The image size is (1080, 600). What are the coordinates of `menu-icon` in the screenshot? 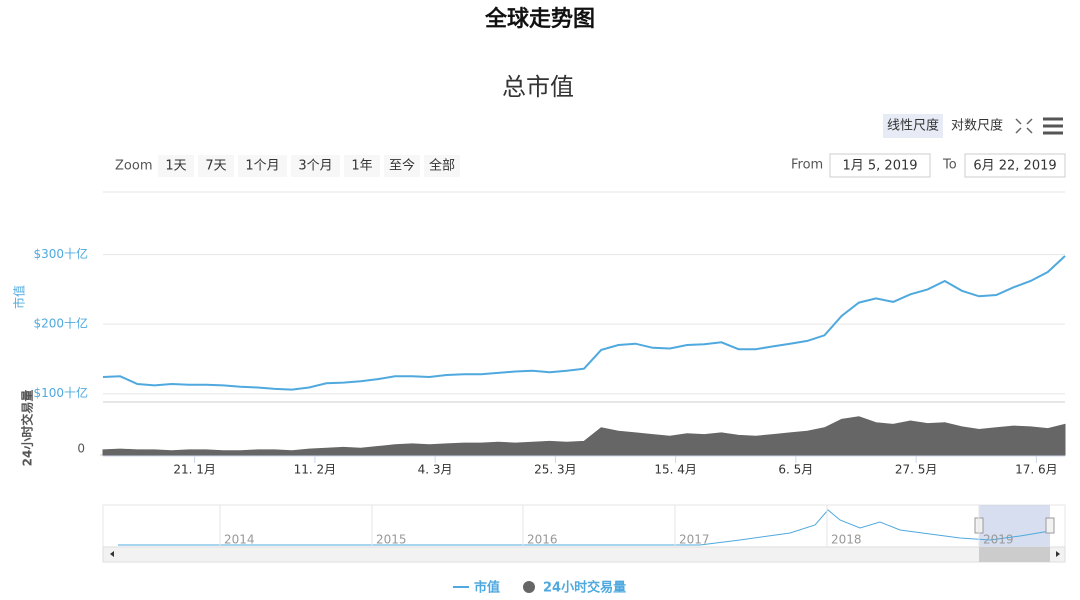 It's located at (1053, 126).